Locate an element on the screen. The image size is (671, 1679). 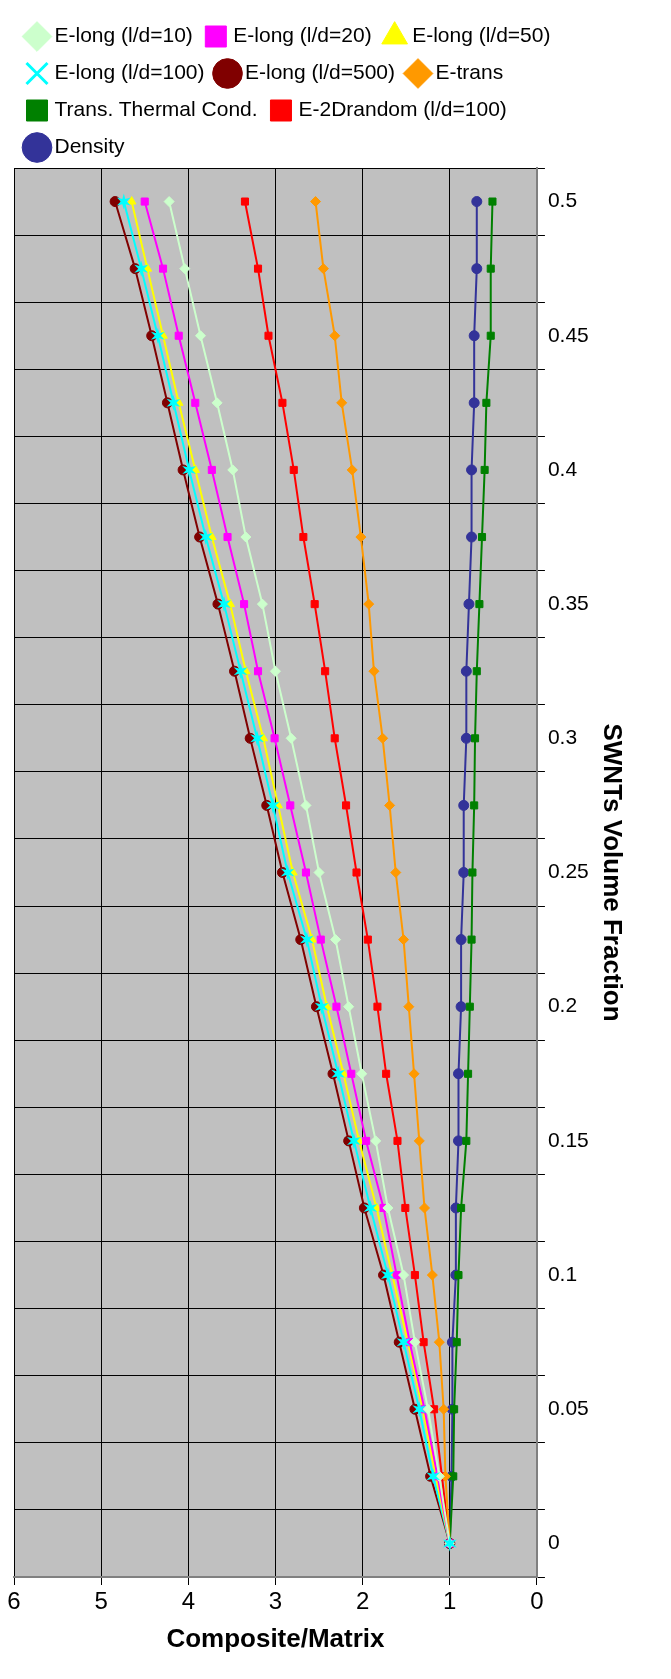
x-tick-label: 4 is located at coordinates (188, 1601).